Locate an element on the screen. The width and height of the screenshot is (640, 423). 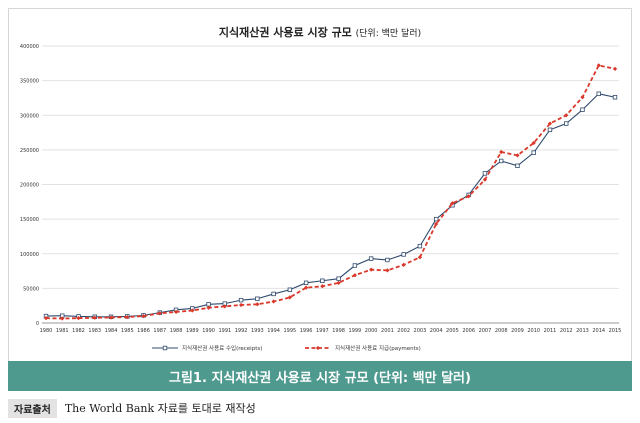
x-tick-label: 1990 is located at coordinates (208, 331).